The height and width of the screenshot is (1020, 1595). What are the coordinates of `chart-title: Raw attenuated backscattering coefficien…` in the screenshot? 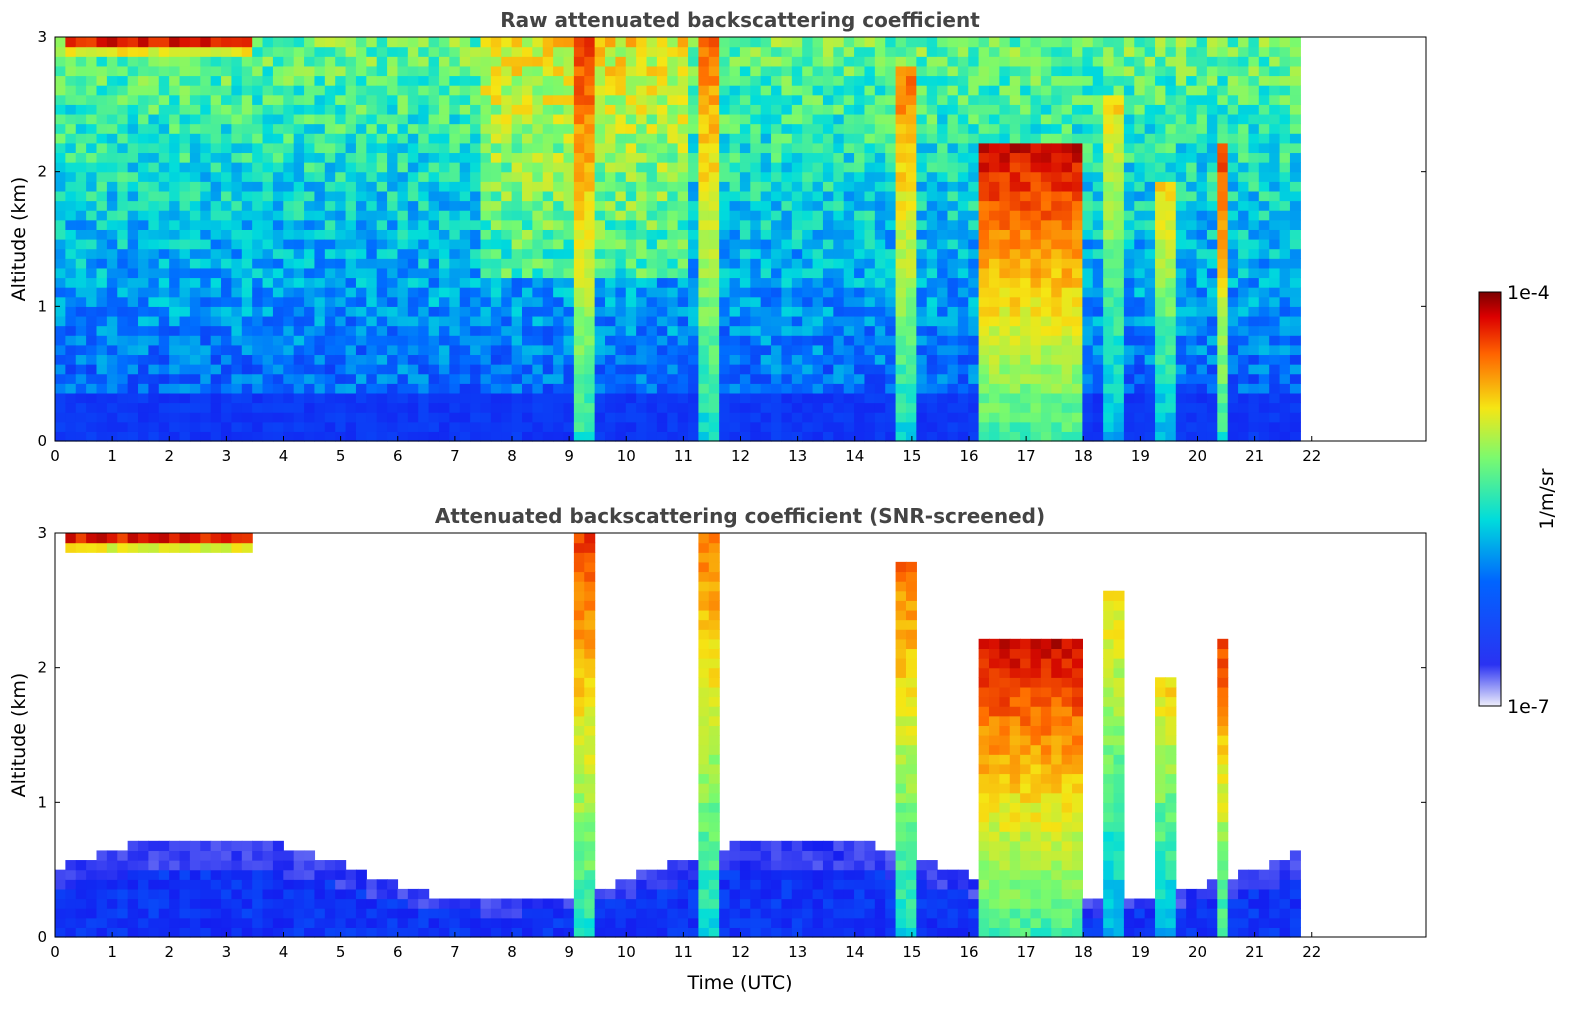 It's located at (740, 20).